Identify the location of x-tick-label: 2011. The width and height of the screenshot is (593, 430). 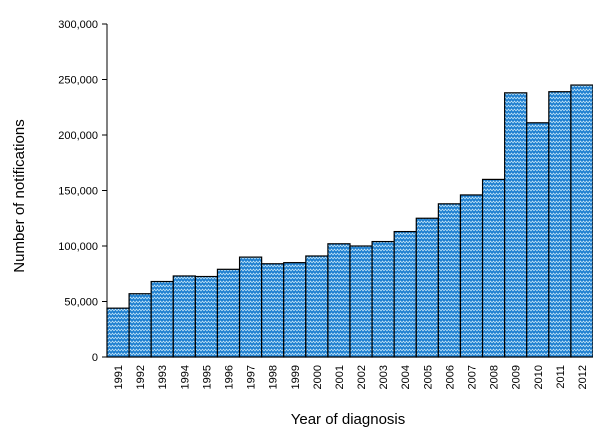
(561, 377).